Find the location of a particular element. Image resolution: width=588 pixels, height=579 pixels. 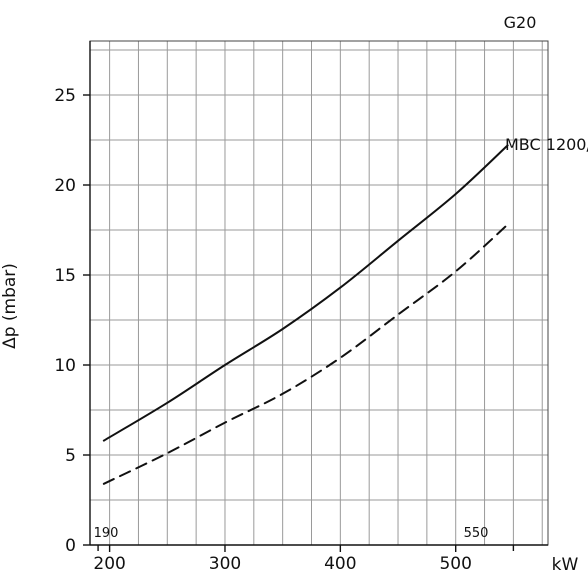

y-tick-label-25: 25 is located at coordinates (65, 96).